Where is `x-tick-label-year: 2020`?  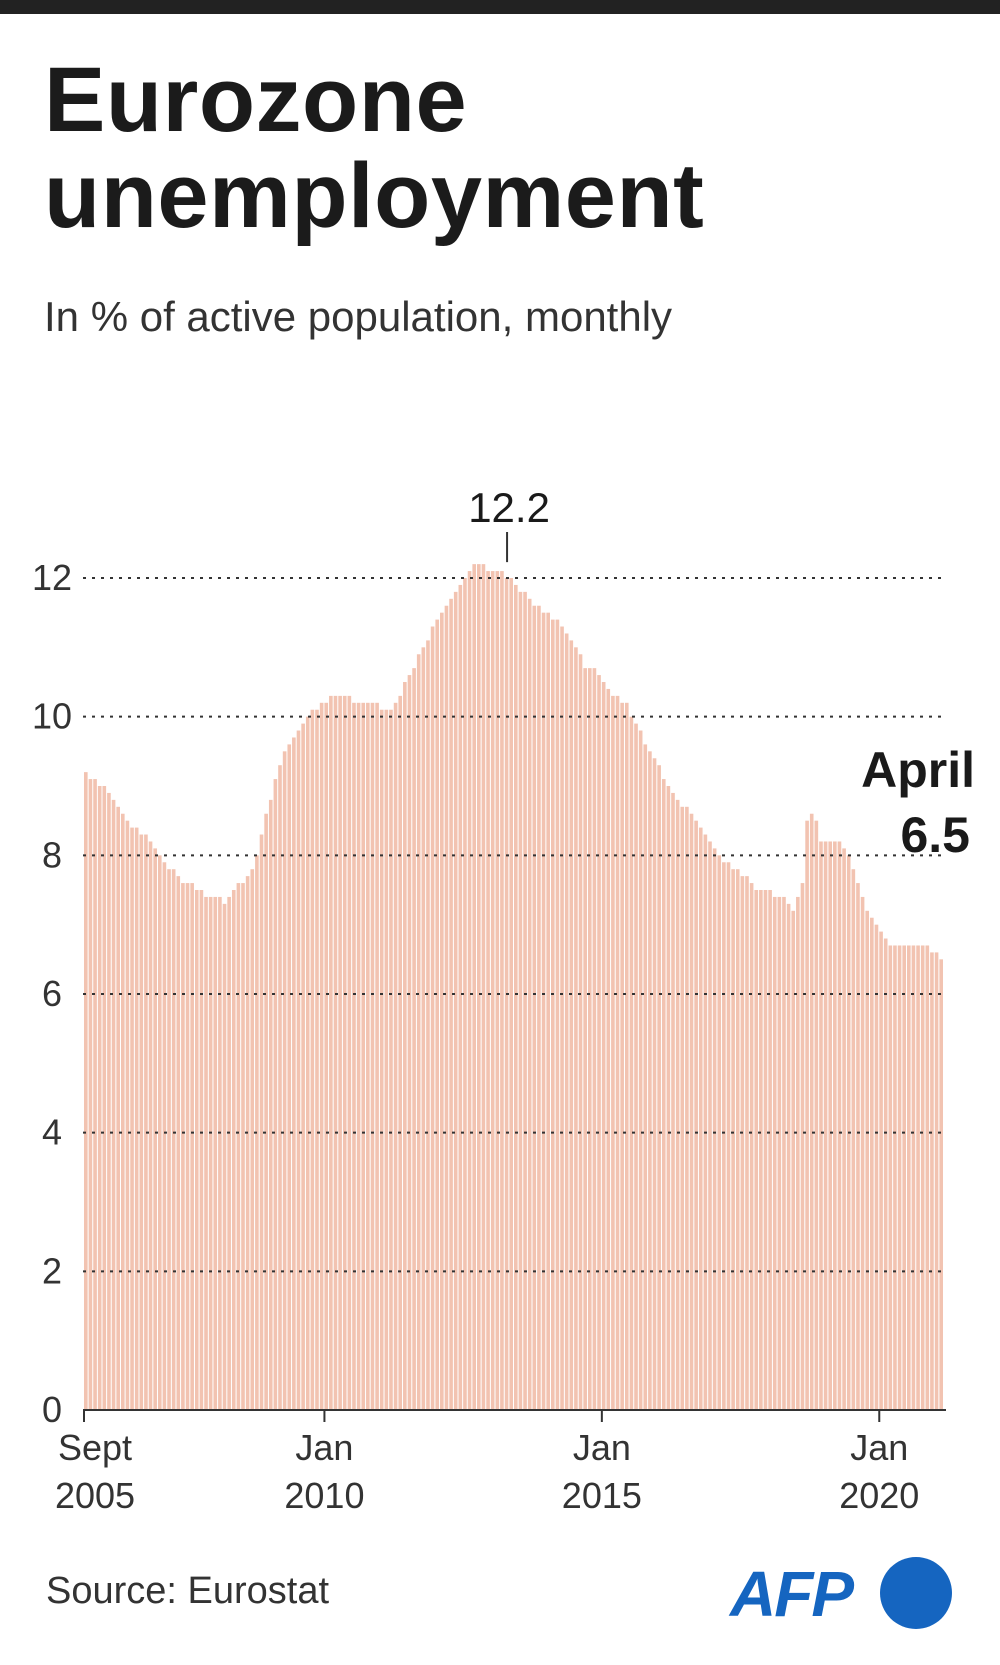
x-tick-label-year: 2020 is located at coordinates (879, 1495).